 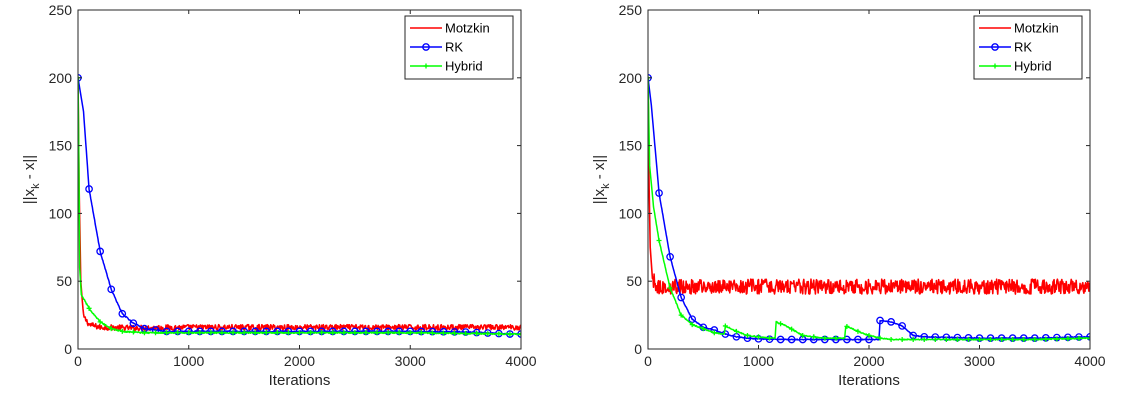 What do you see at coordinates (1089, 361) in the screenshot?
I see `x-tick-label: 4000` at bounding box center [1089, 361].